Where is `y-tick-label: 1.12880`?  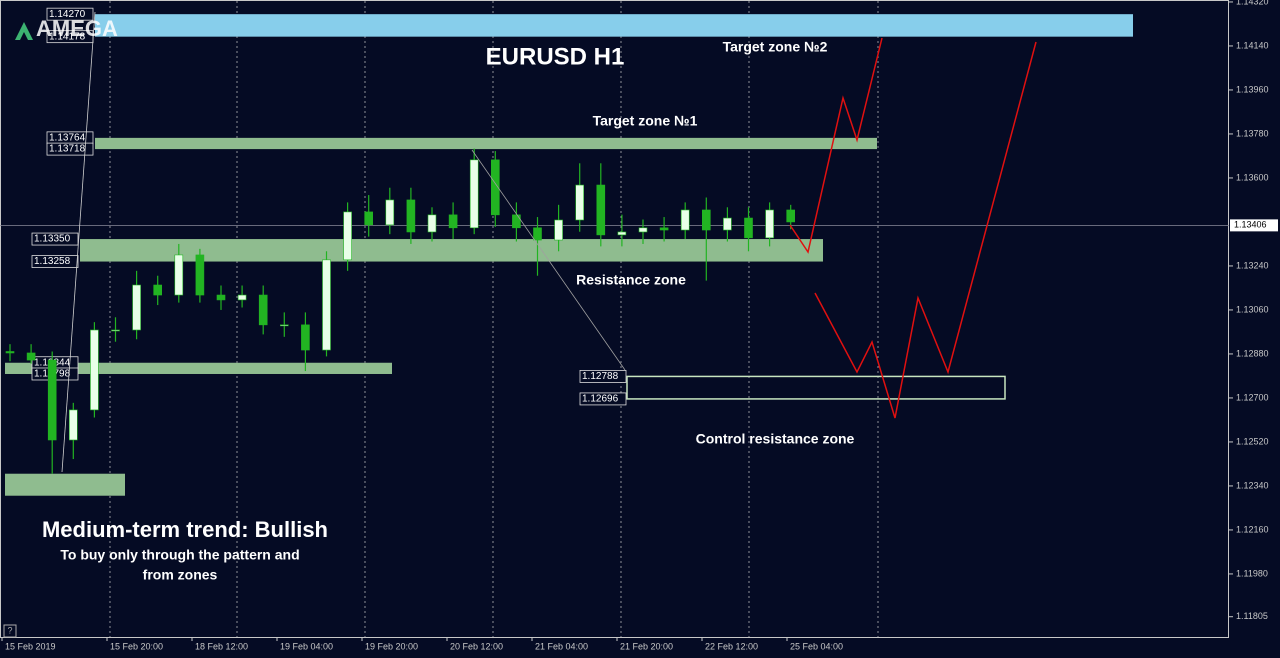
y-tick-label: 1.12880 is located at coordinates (1252, 353).